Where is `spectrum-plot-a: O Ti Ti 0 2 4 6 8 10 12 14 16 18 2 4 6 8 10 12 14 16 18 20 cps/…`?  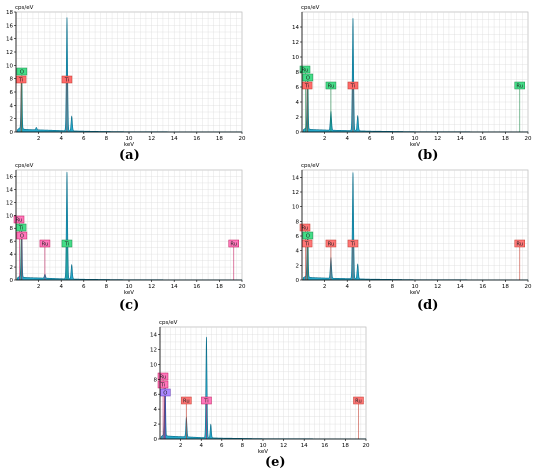
spectrum-plot-a: O Ti Ti 0 2 4 6 8 10 12 14 16 18 2 4 6 8 10 12 14 16 18 20 cps/… is located at coordinates (126, 76).